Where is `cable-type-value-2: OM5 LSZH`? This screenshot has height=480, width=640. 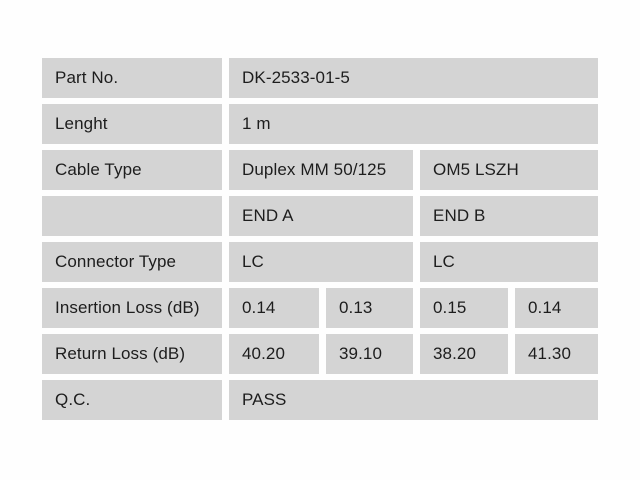 cable-type-value-2: OM5 LSZH is located at coordinates (509, 170).